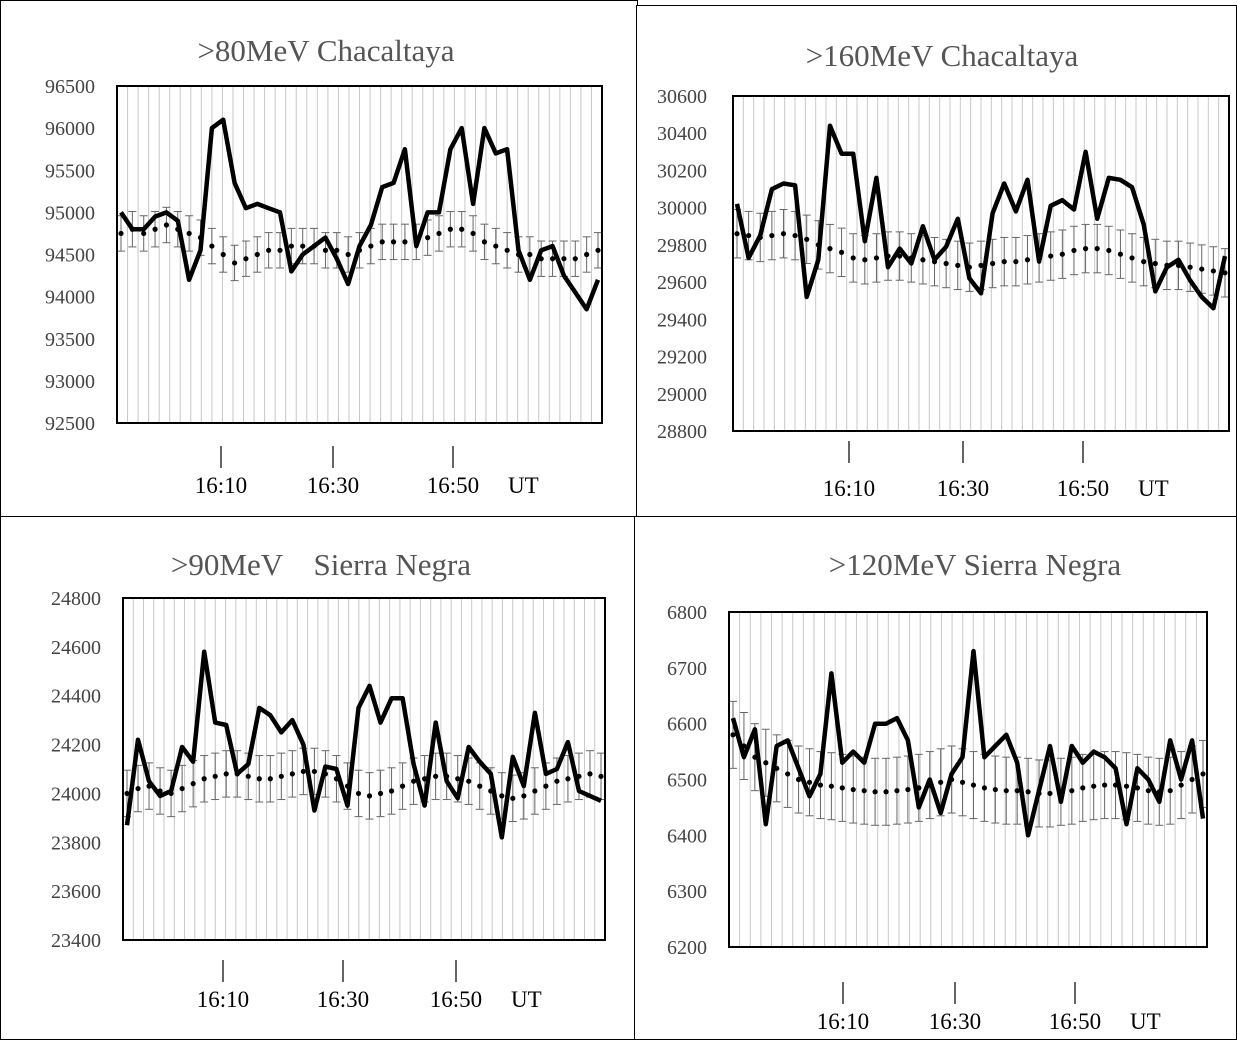 This screenshot has width=1237, height=1040. I want to click on x-tick-label: 16:50, so click(456, 999).